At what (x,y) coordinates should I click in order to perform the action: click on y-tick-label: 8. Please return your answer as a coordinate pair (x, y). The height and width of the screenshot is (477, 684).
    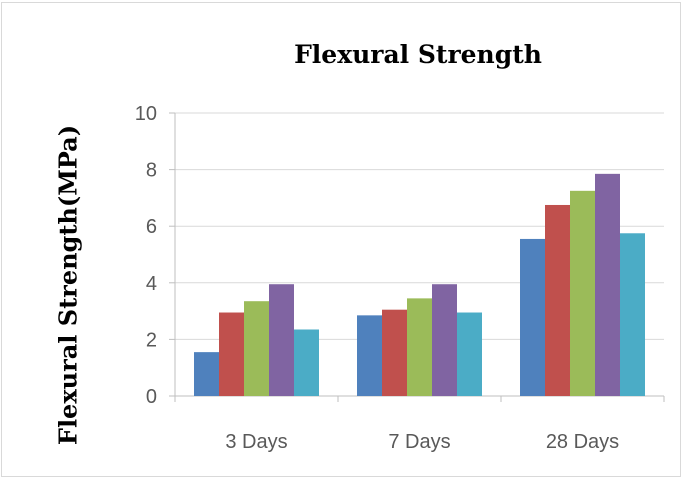
    Looking at the image, I should click on (151, 171).